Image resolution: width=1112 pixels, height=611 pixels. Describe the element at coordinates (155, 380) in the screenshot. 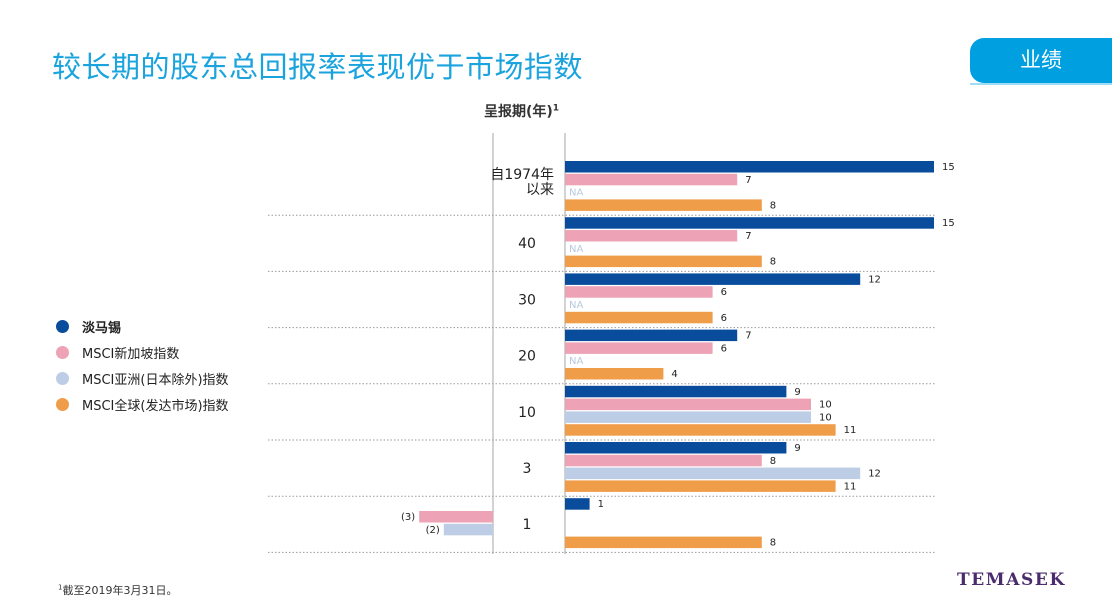

I see `legend-label: MSCI亚洲(日本除外)指数` at that location.